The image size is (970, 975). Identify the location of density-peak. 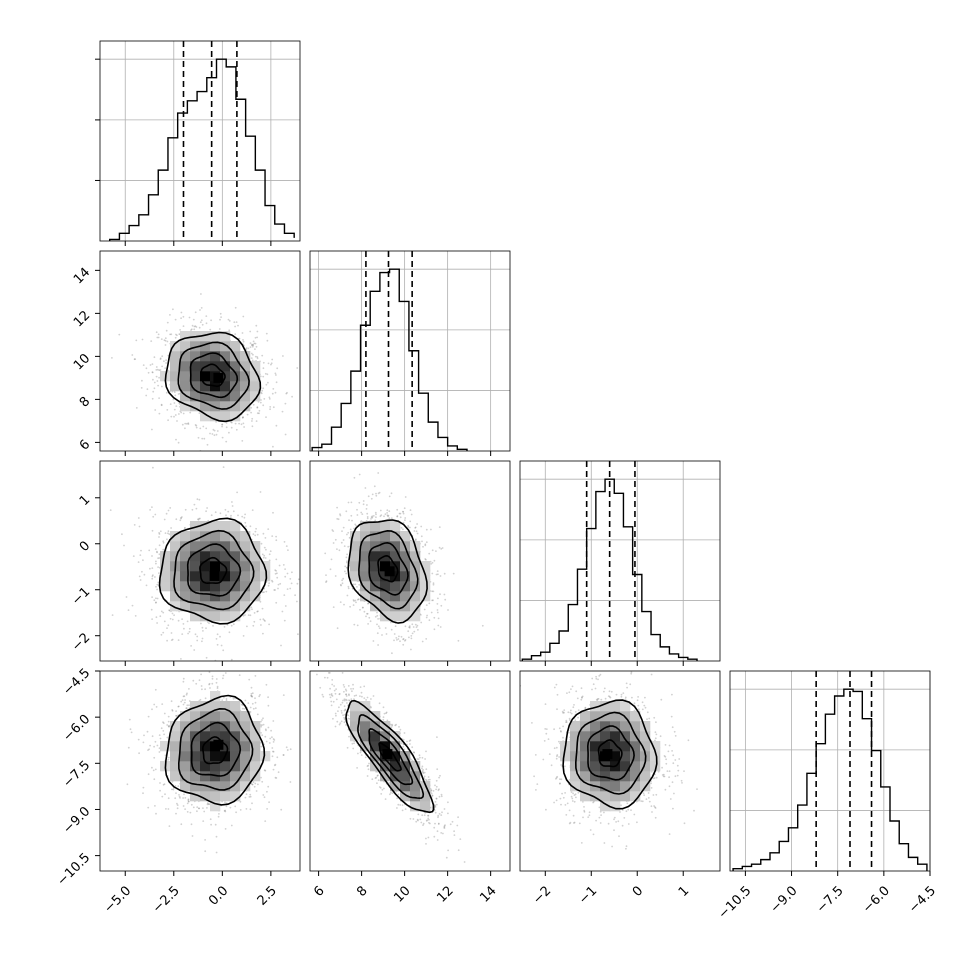
(389, 571).